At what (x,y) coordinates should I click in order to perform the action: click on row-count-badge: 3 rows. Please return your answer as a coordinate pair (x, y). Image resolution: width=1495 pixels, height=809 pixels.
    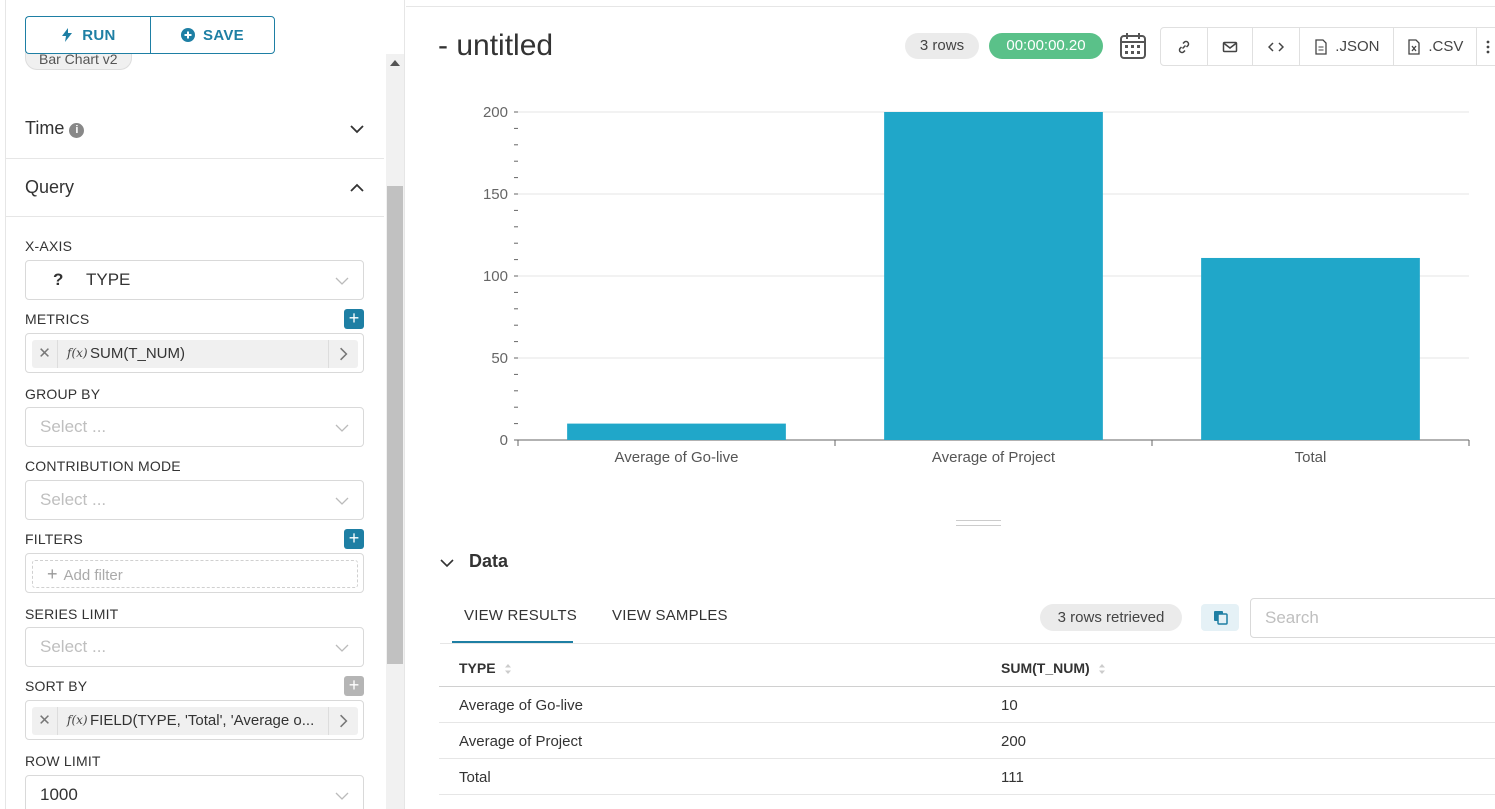
    Looking at the image, I should click on (942, 46).